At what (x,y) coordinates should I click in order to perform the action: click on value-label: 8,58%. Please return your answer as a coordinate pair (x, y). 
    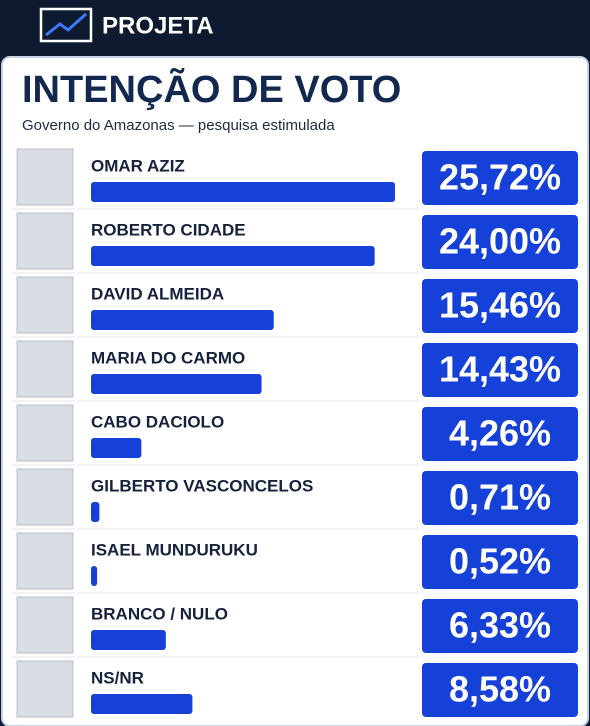
    Looking at the image, I should click on (500, 689).